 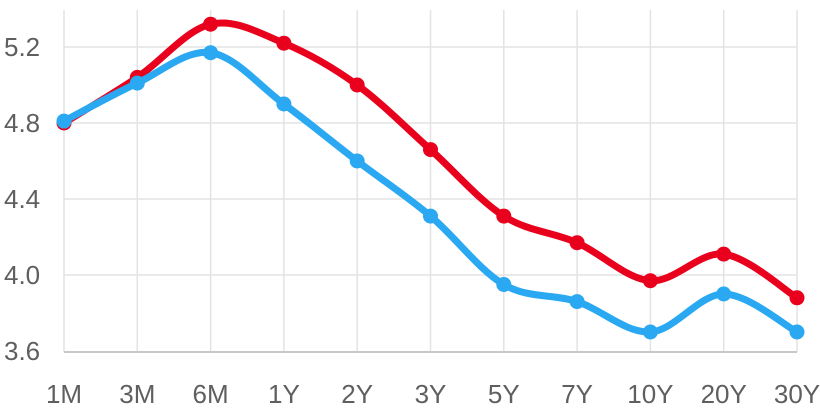 What do you see at coordinates (431, 394) in the screenshot?
I see `x-tick-label: 3Y` at bounding box center [431, 394].